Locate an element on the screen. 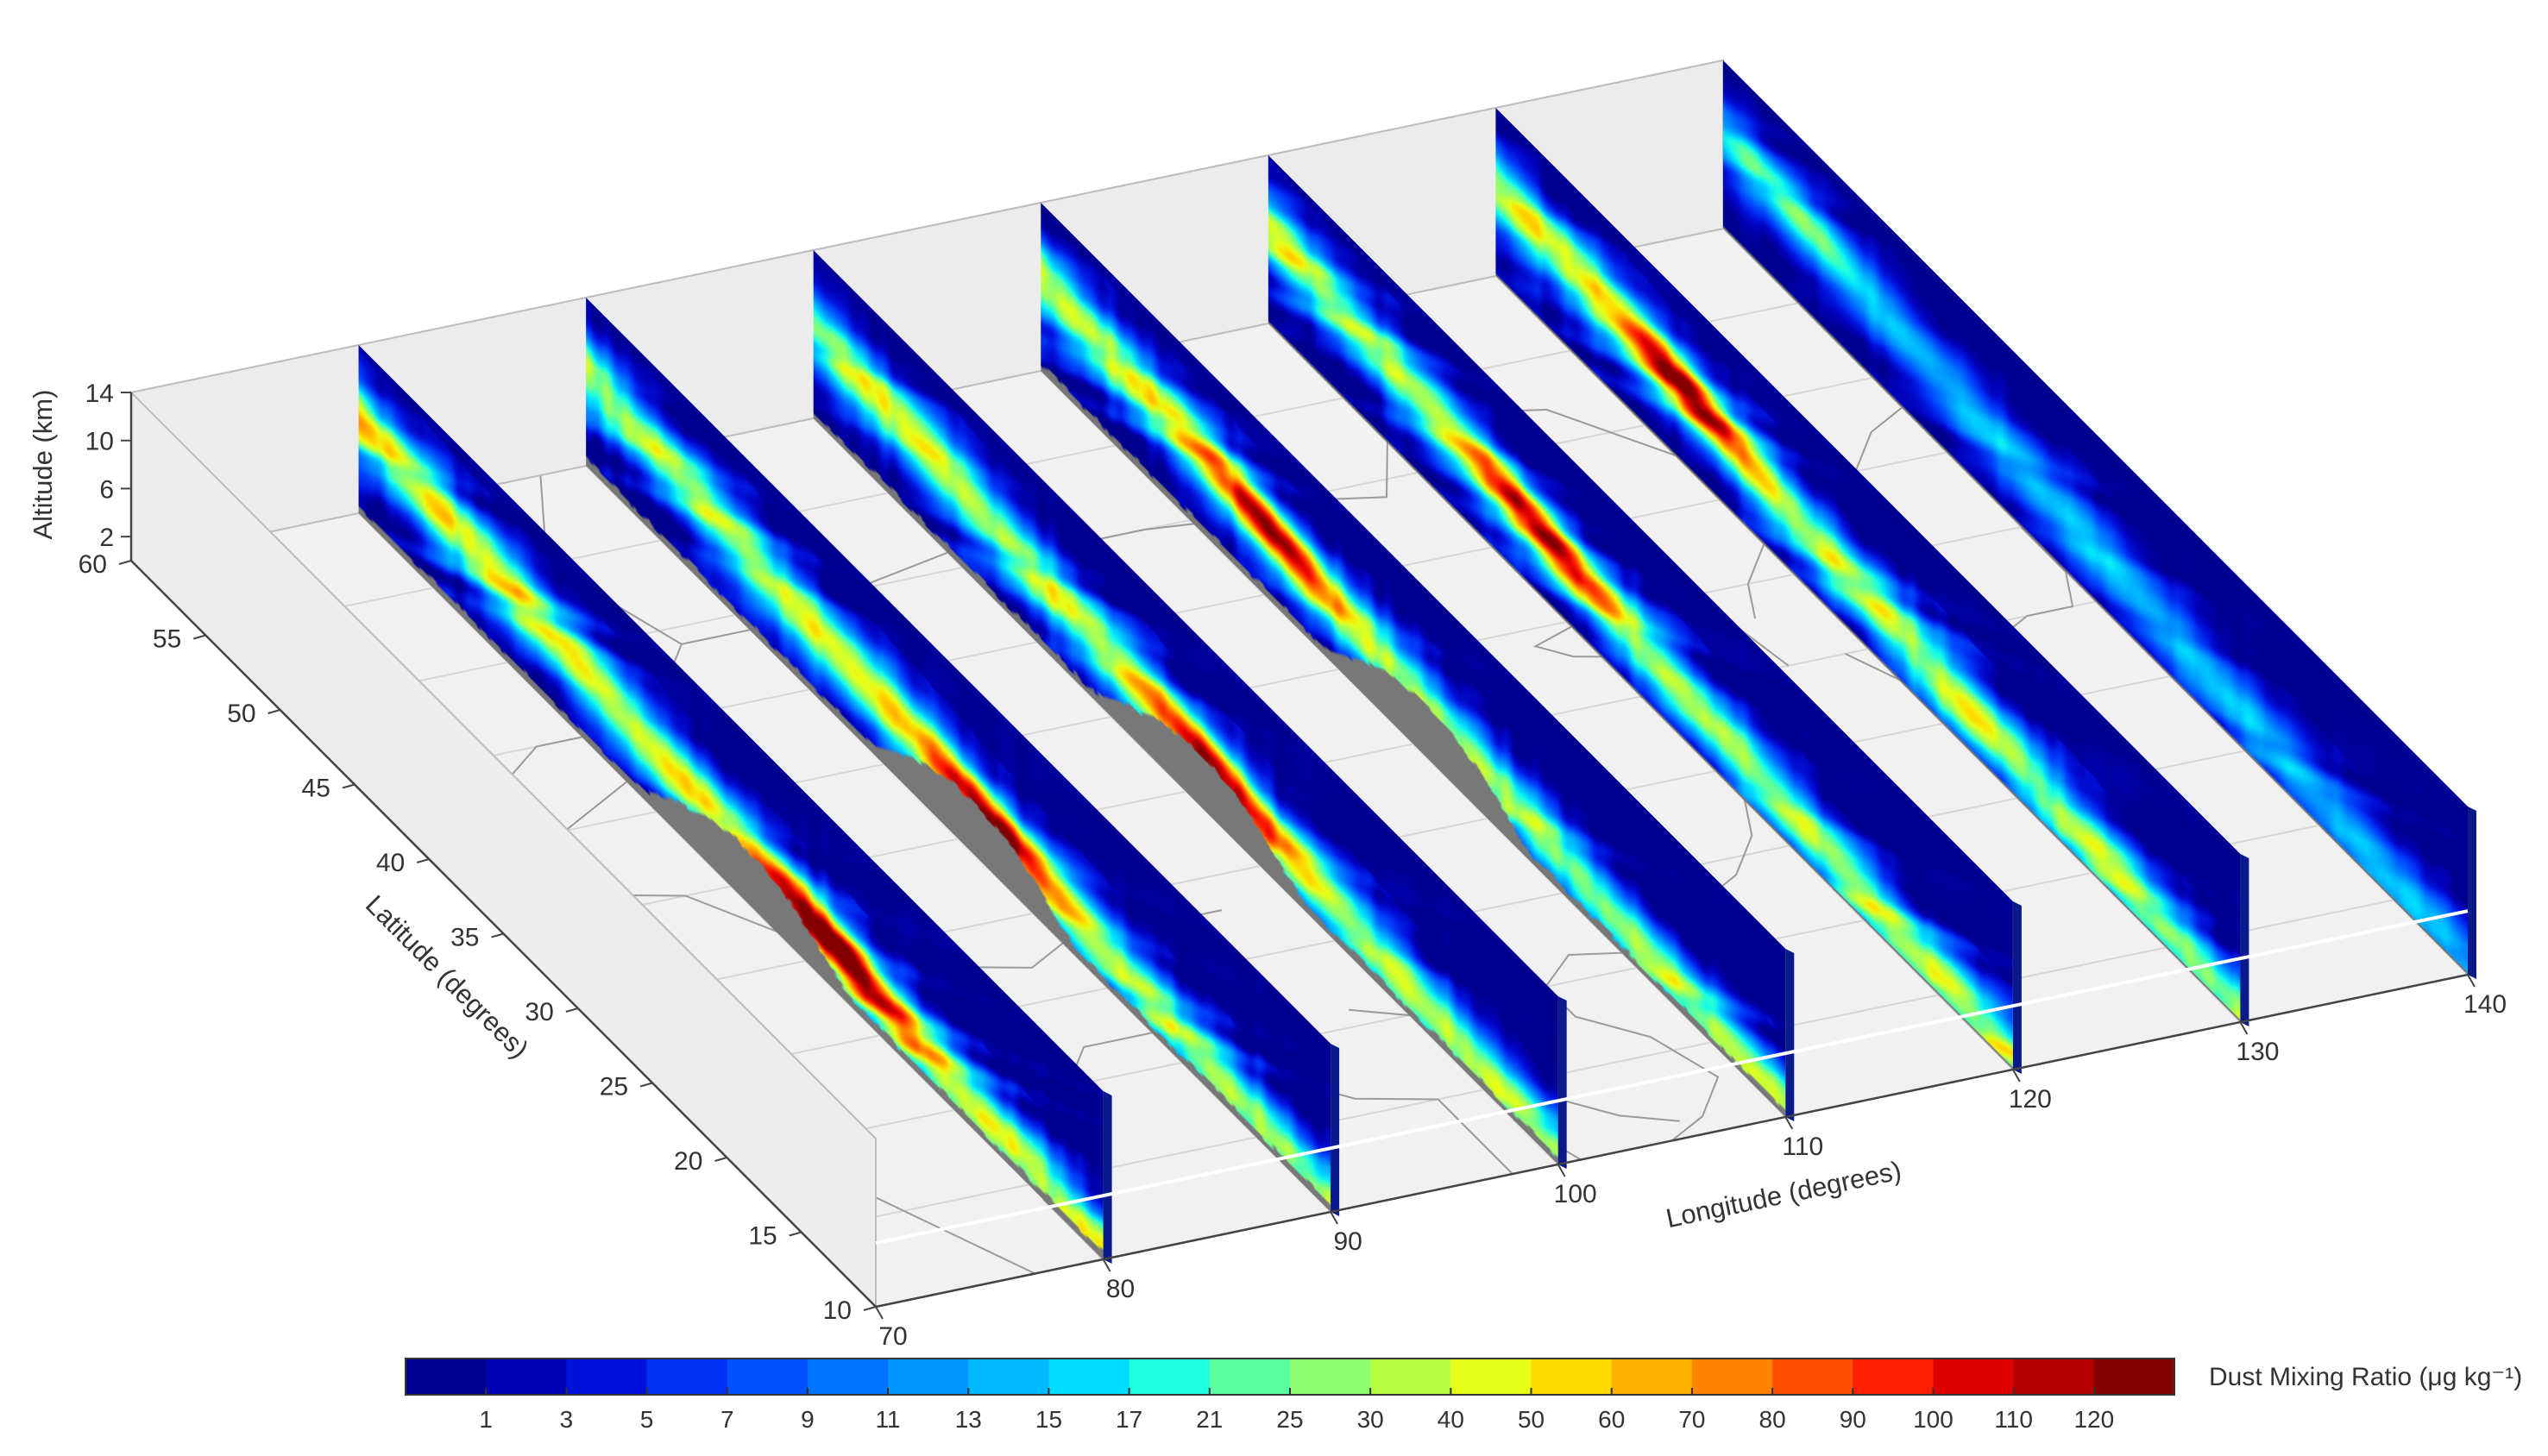 The width and height of the screenshot is (2548, 1456). front-edge-line is located at coordinates (1672, 1078).